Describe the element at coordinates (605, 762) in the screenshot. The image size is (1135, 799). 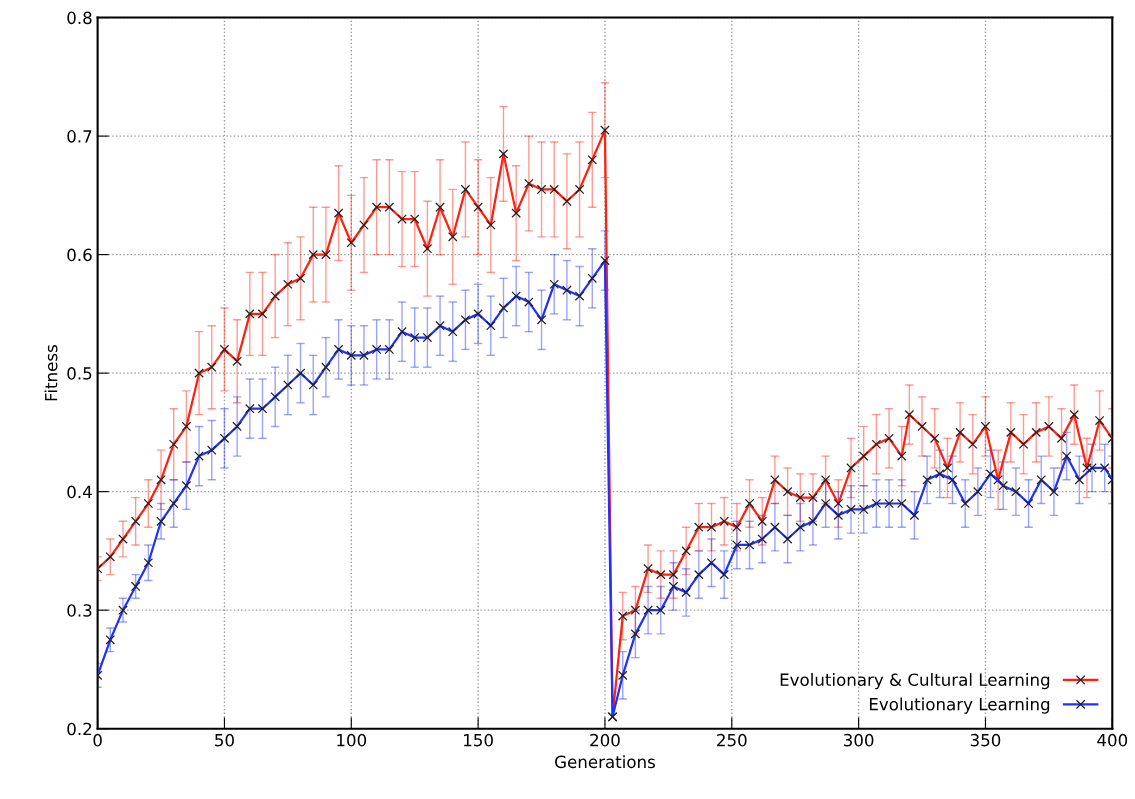
I see `x-axis-title: Generations` at that location.